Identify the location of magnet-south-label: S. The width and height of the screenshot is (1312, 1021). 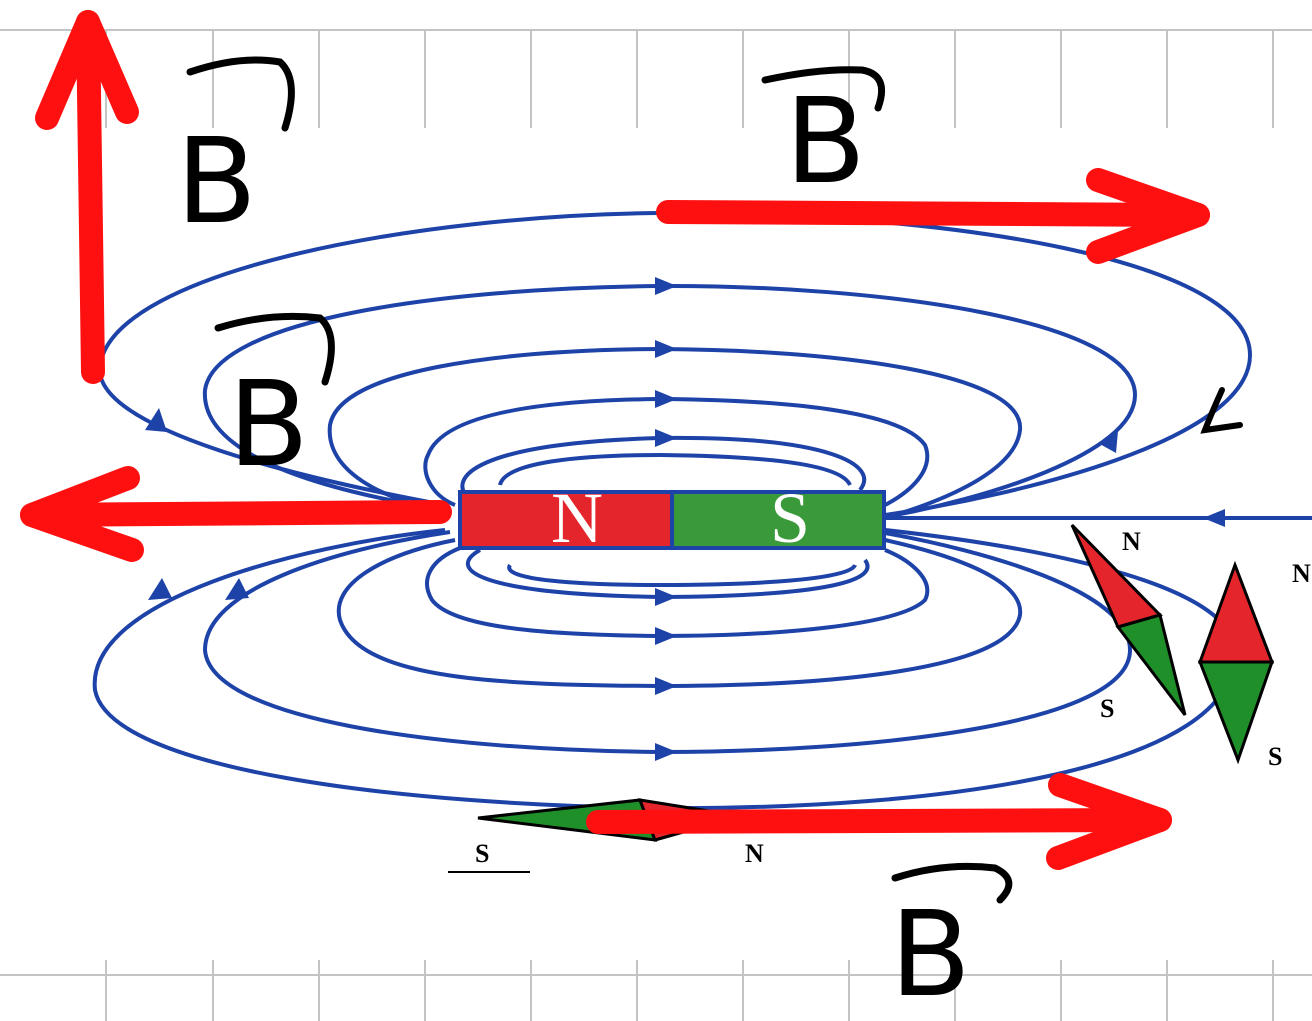
(790, 518).